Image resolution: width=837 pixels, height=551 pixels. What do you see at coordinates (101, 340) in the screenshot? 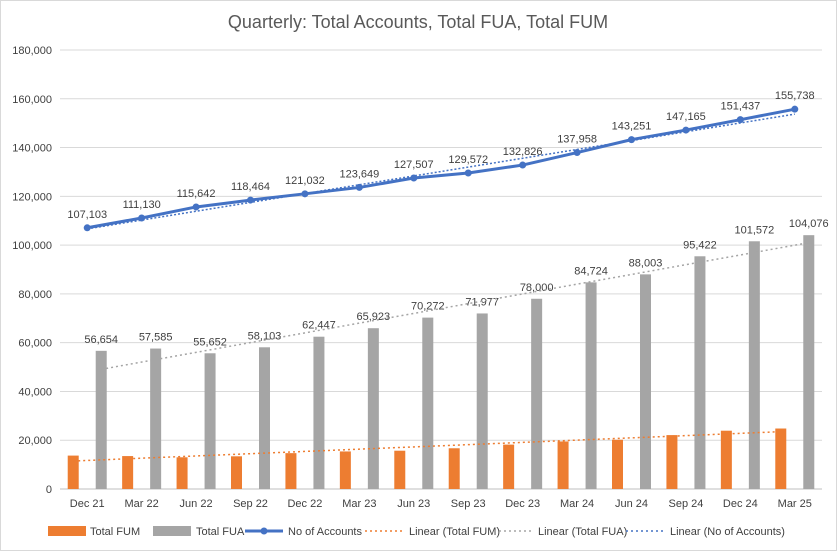
I see `data-label-total-fua: 56,654` at bounding box center [101, 340].